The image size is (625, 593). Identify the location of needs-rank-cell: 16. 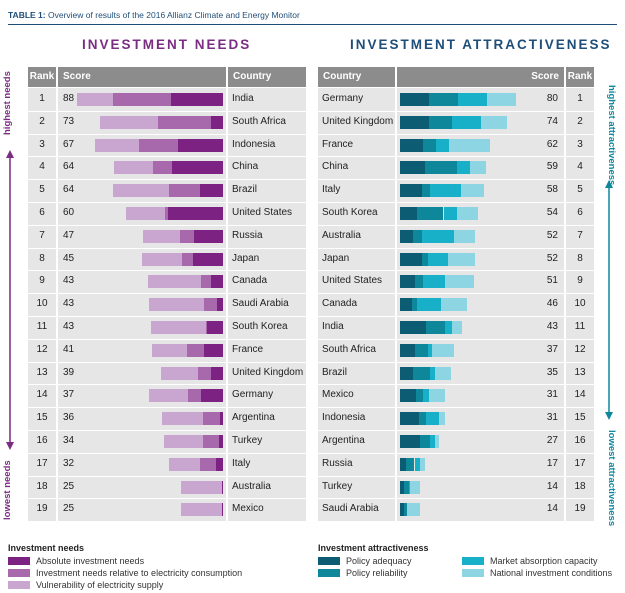
(42, 440).